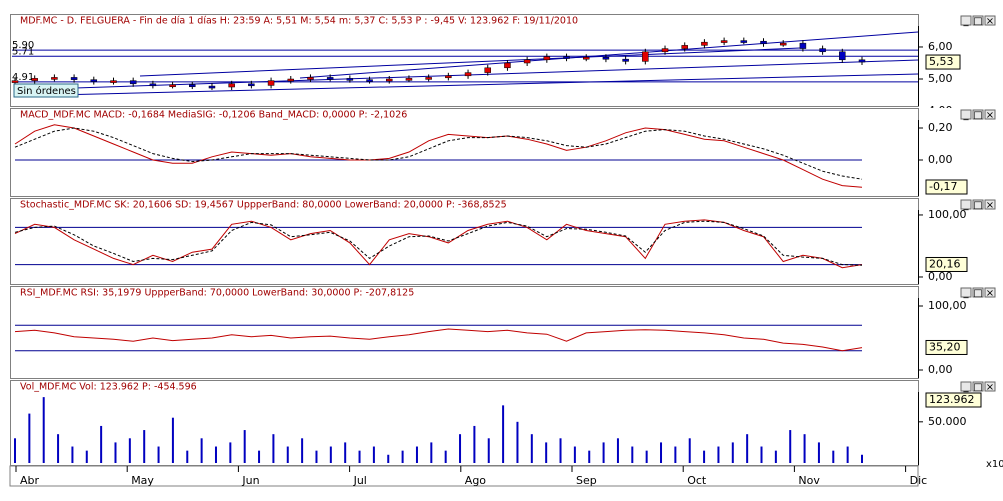 The height and width of the screenshot is (501, 1003). I want to click on y-tick-label: 0,20, so click(940, 127).